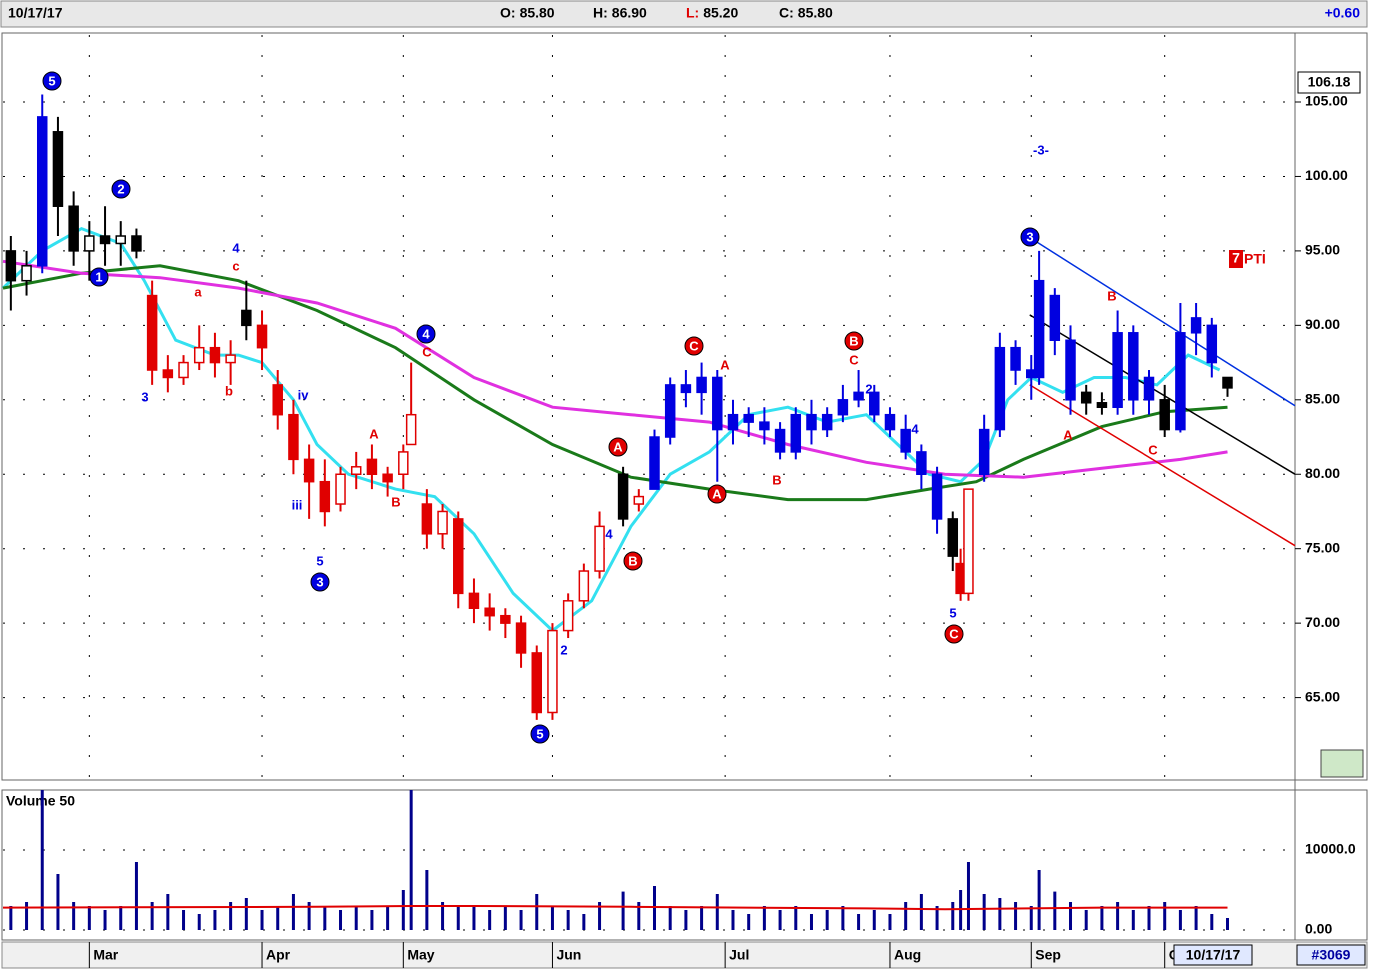 This screenshot has width=1400, height=970. I want to click on x-tick-label: Jul, so click(739, 955).